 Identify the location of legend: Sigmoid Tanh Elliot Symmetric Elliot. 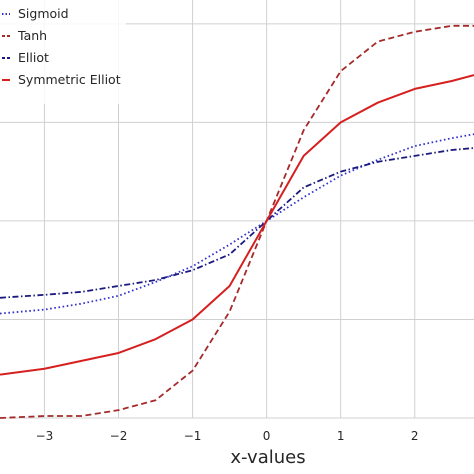
(63, 52).